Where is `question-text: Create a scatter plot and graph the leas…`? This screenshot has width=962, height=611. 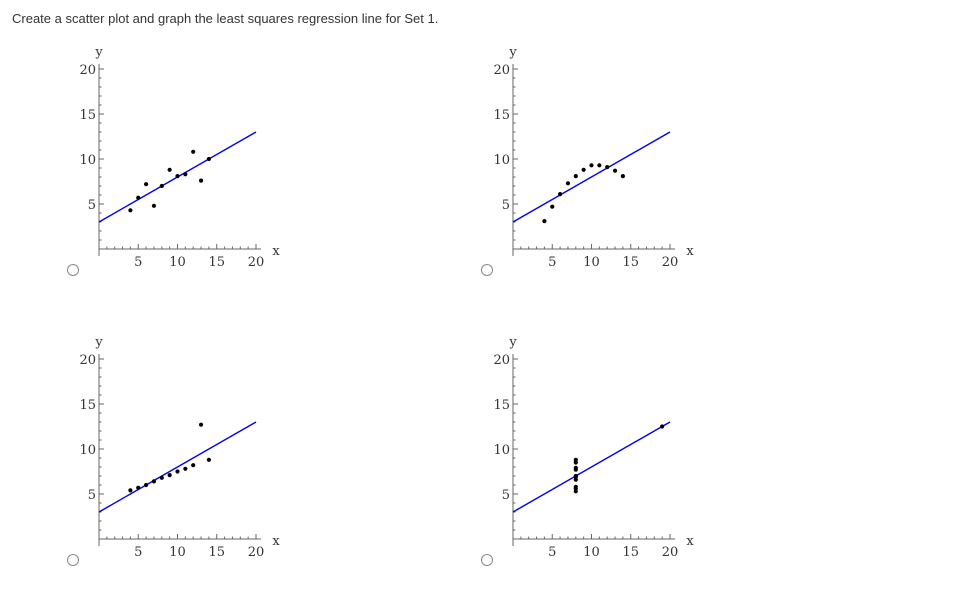
question-text: Create a scatter plot and graph the leas… is located at coordinates (225, 18).